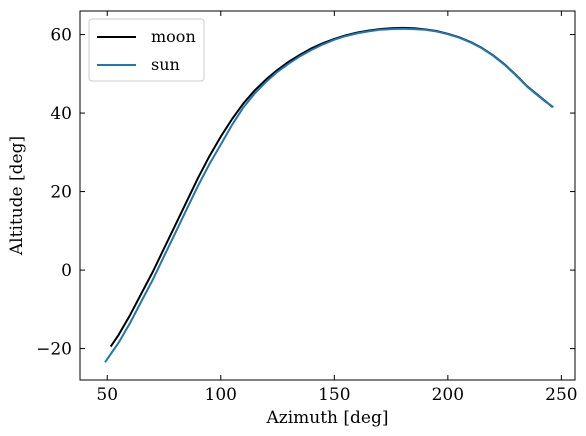  What do you see at coordinates (448, 395) in the screenshot?
I see `x-tick-label: 200` at bounding box center [448, 395].